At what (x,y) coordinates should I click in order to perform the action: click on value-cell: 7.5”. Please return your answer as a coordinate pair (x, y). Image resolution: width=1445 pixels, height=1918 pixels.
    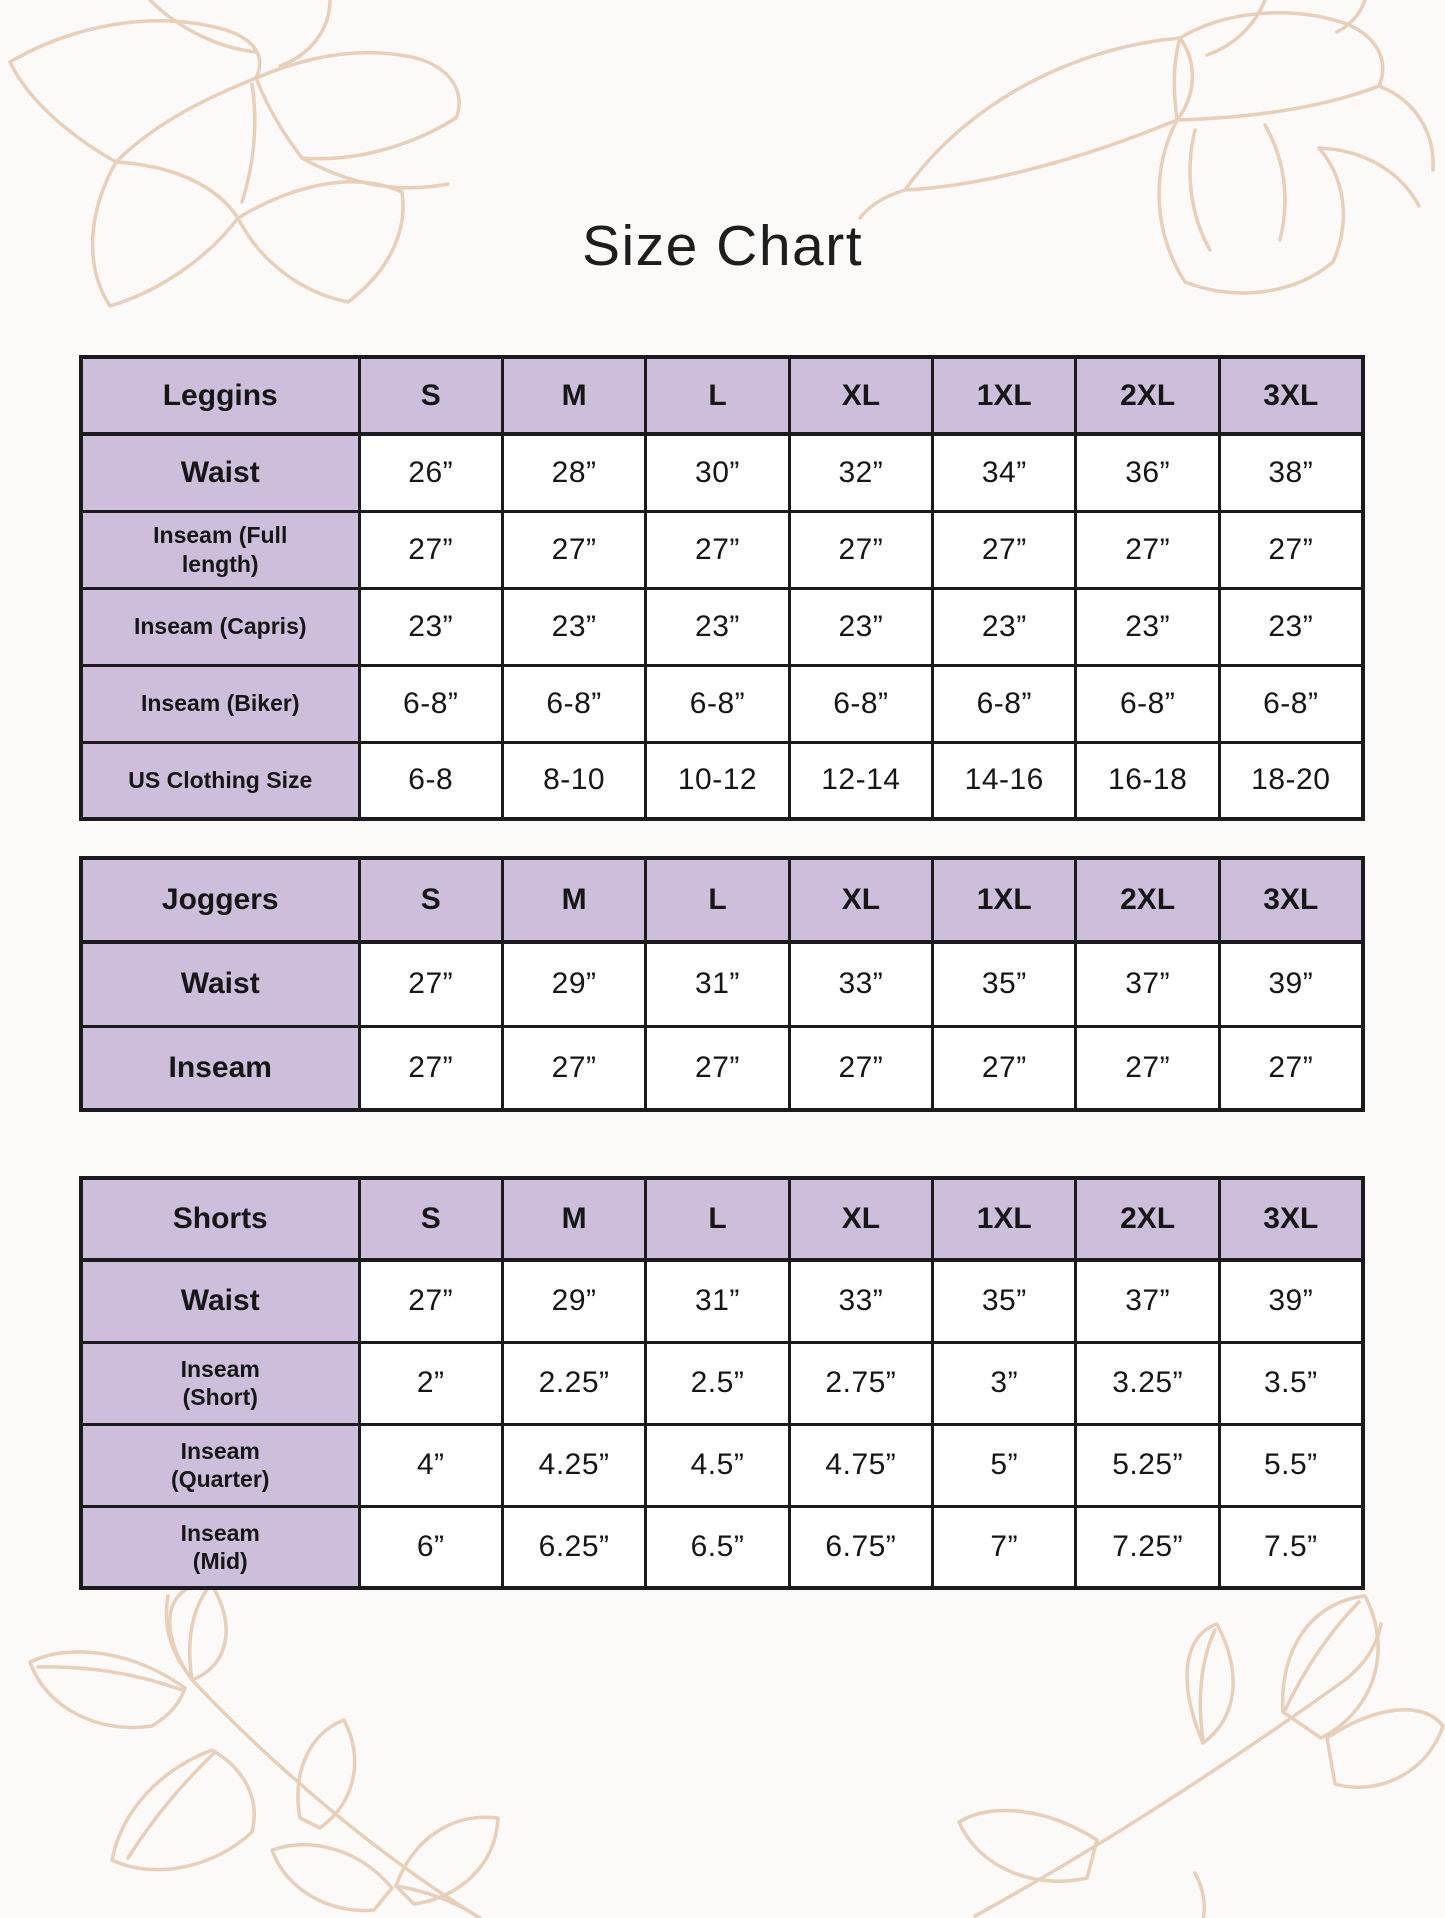
    Looking at the image, I should click on (1291, 1547).